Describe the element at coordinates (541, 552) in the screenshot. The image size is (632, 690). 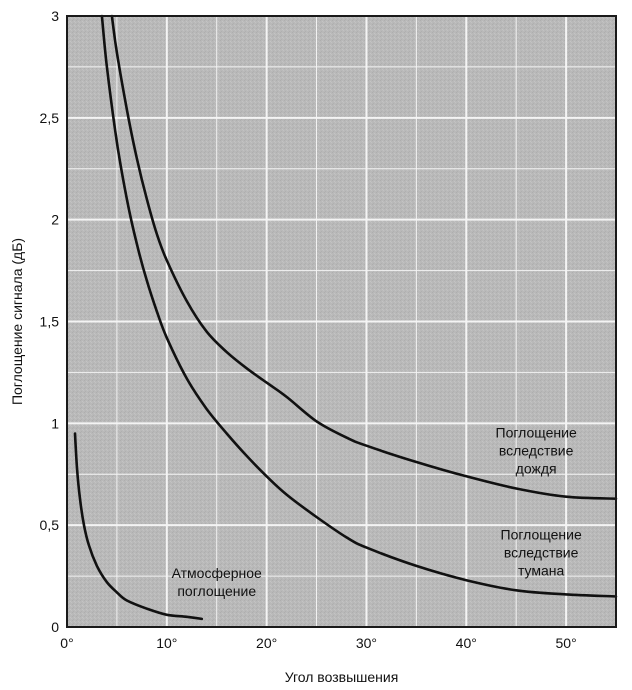
I see `series-annotation-2: Поглощение вследствие тумана` at that location.